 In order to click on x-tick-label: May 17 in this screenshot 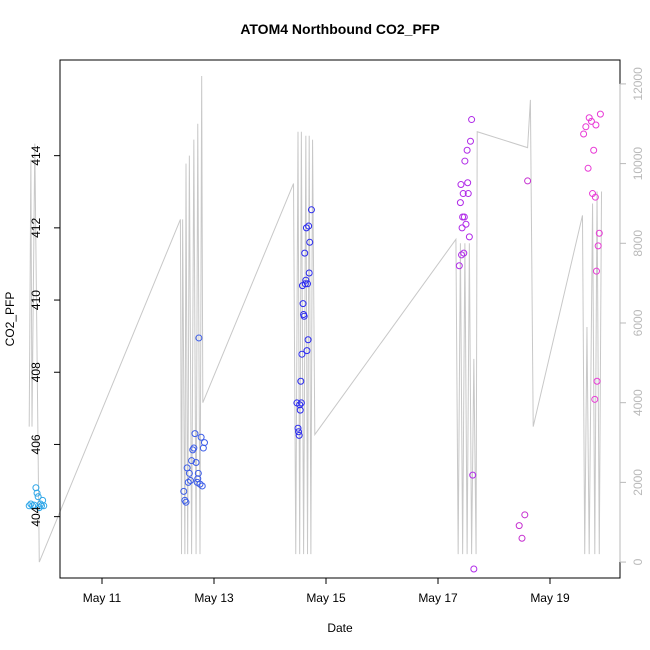, I will do `click(438, 598)`.